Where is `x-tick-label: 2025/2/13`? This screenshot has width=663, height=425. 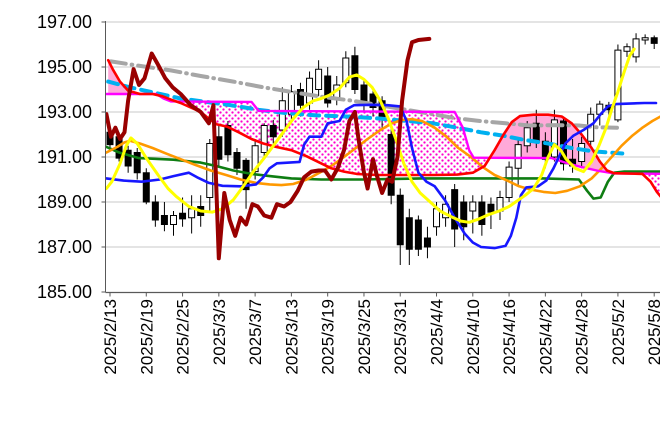
x-tick-label: 2025/2/13 is located at coordinates (110, 337).